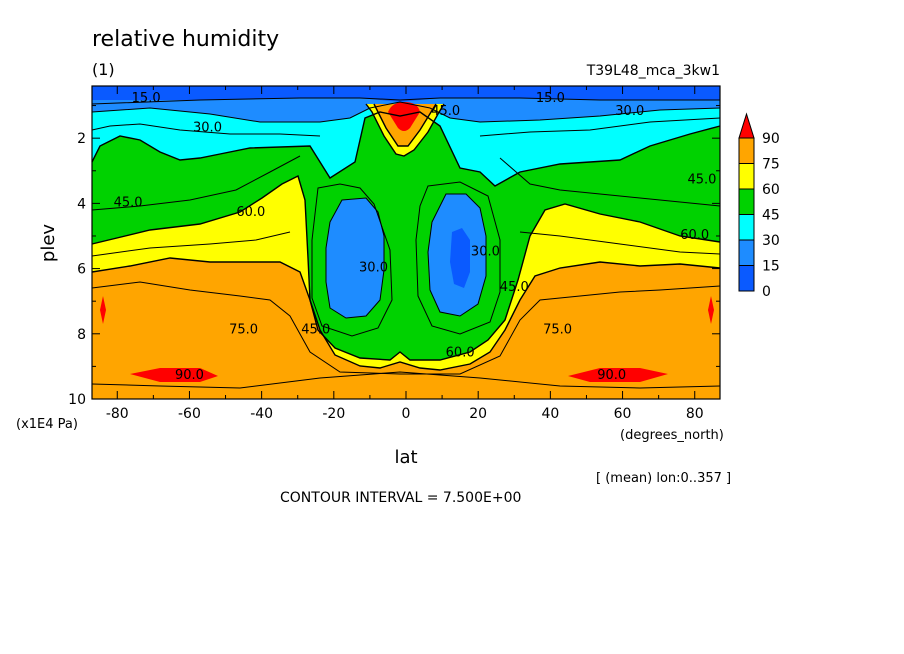 This screenshot has height=654, width=904. Describe the element at coordinates (196, 183) in the screenshot. I see `contour-52-s` at that location.